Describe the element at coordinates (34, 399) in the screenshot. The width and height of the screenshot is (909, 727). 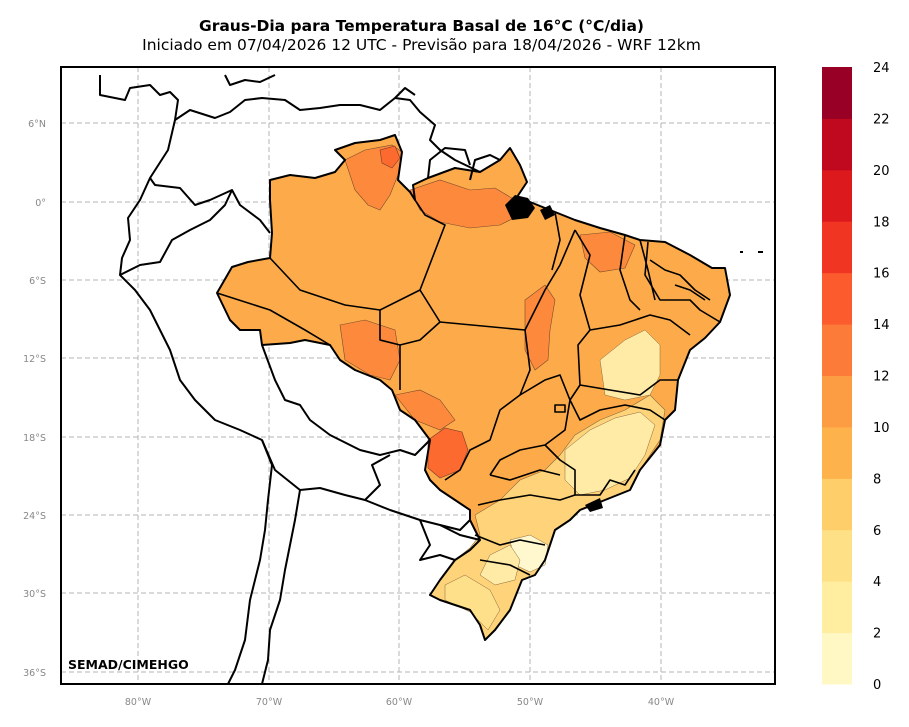
I see `lat-labels: 6°N 0° 6°S 12°S 18°S 24°S 30°S 36°S` at that location.